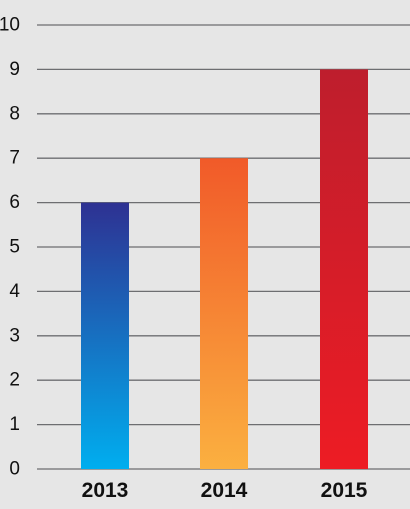 This screenshot has height=509, width=410. What do you see at coordinates (224, 313) in the screenshot?
I see `bar-2014` at bounding box center [224, 313].